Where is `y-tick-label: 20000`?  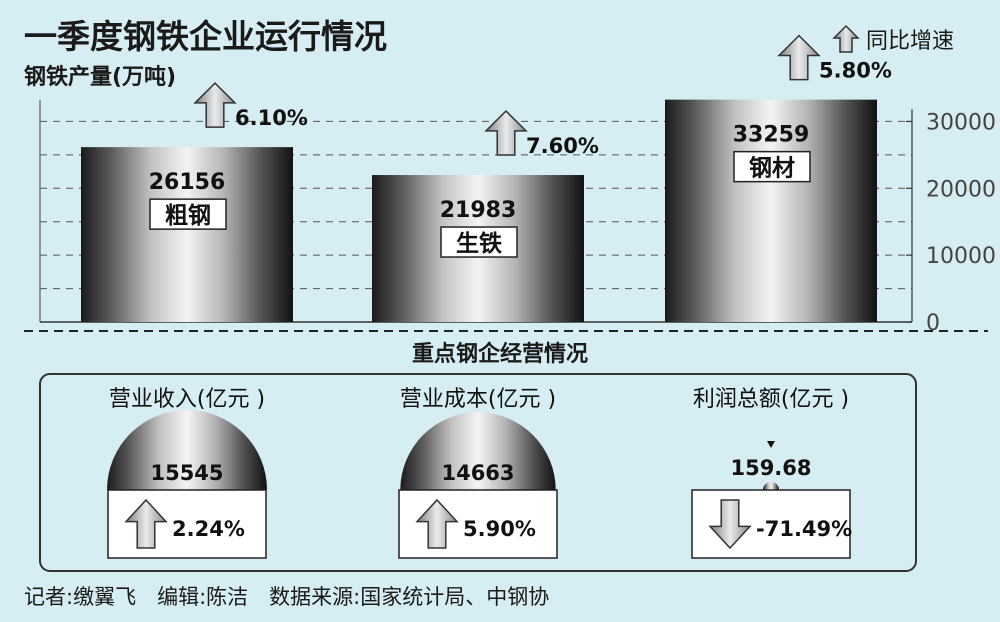
y-tick-label: 20000 is located at coordinates (961, 189).